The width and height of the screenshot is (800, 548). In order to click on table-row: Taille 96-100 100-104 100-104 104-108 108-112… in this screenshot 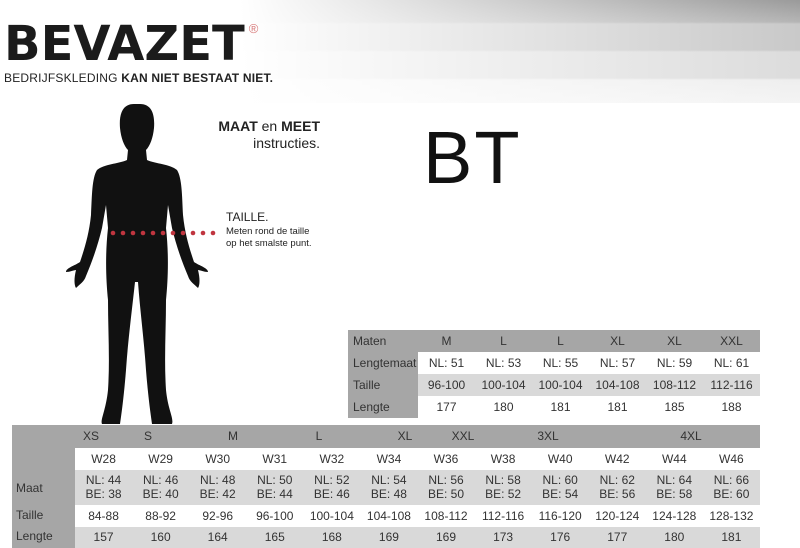, I will do `click(554, 385)`.